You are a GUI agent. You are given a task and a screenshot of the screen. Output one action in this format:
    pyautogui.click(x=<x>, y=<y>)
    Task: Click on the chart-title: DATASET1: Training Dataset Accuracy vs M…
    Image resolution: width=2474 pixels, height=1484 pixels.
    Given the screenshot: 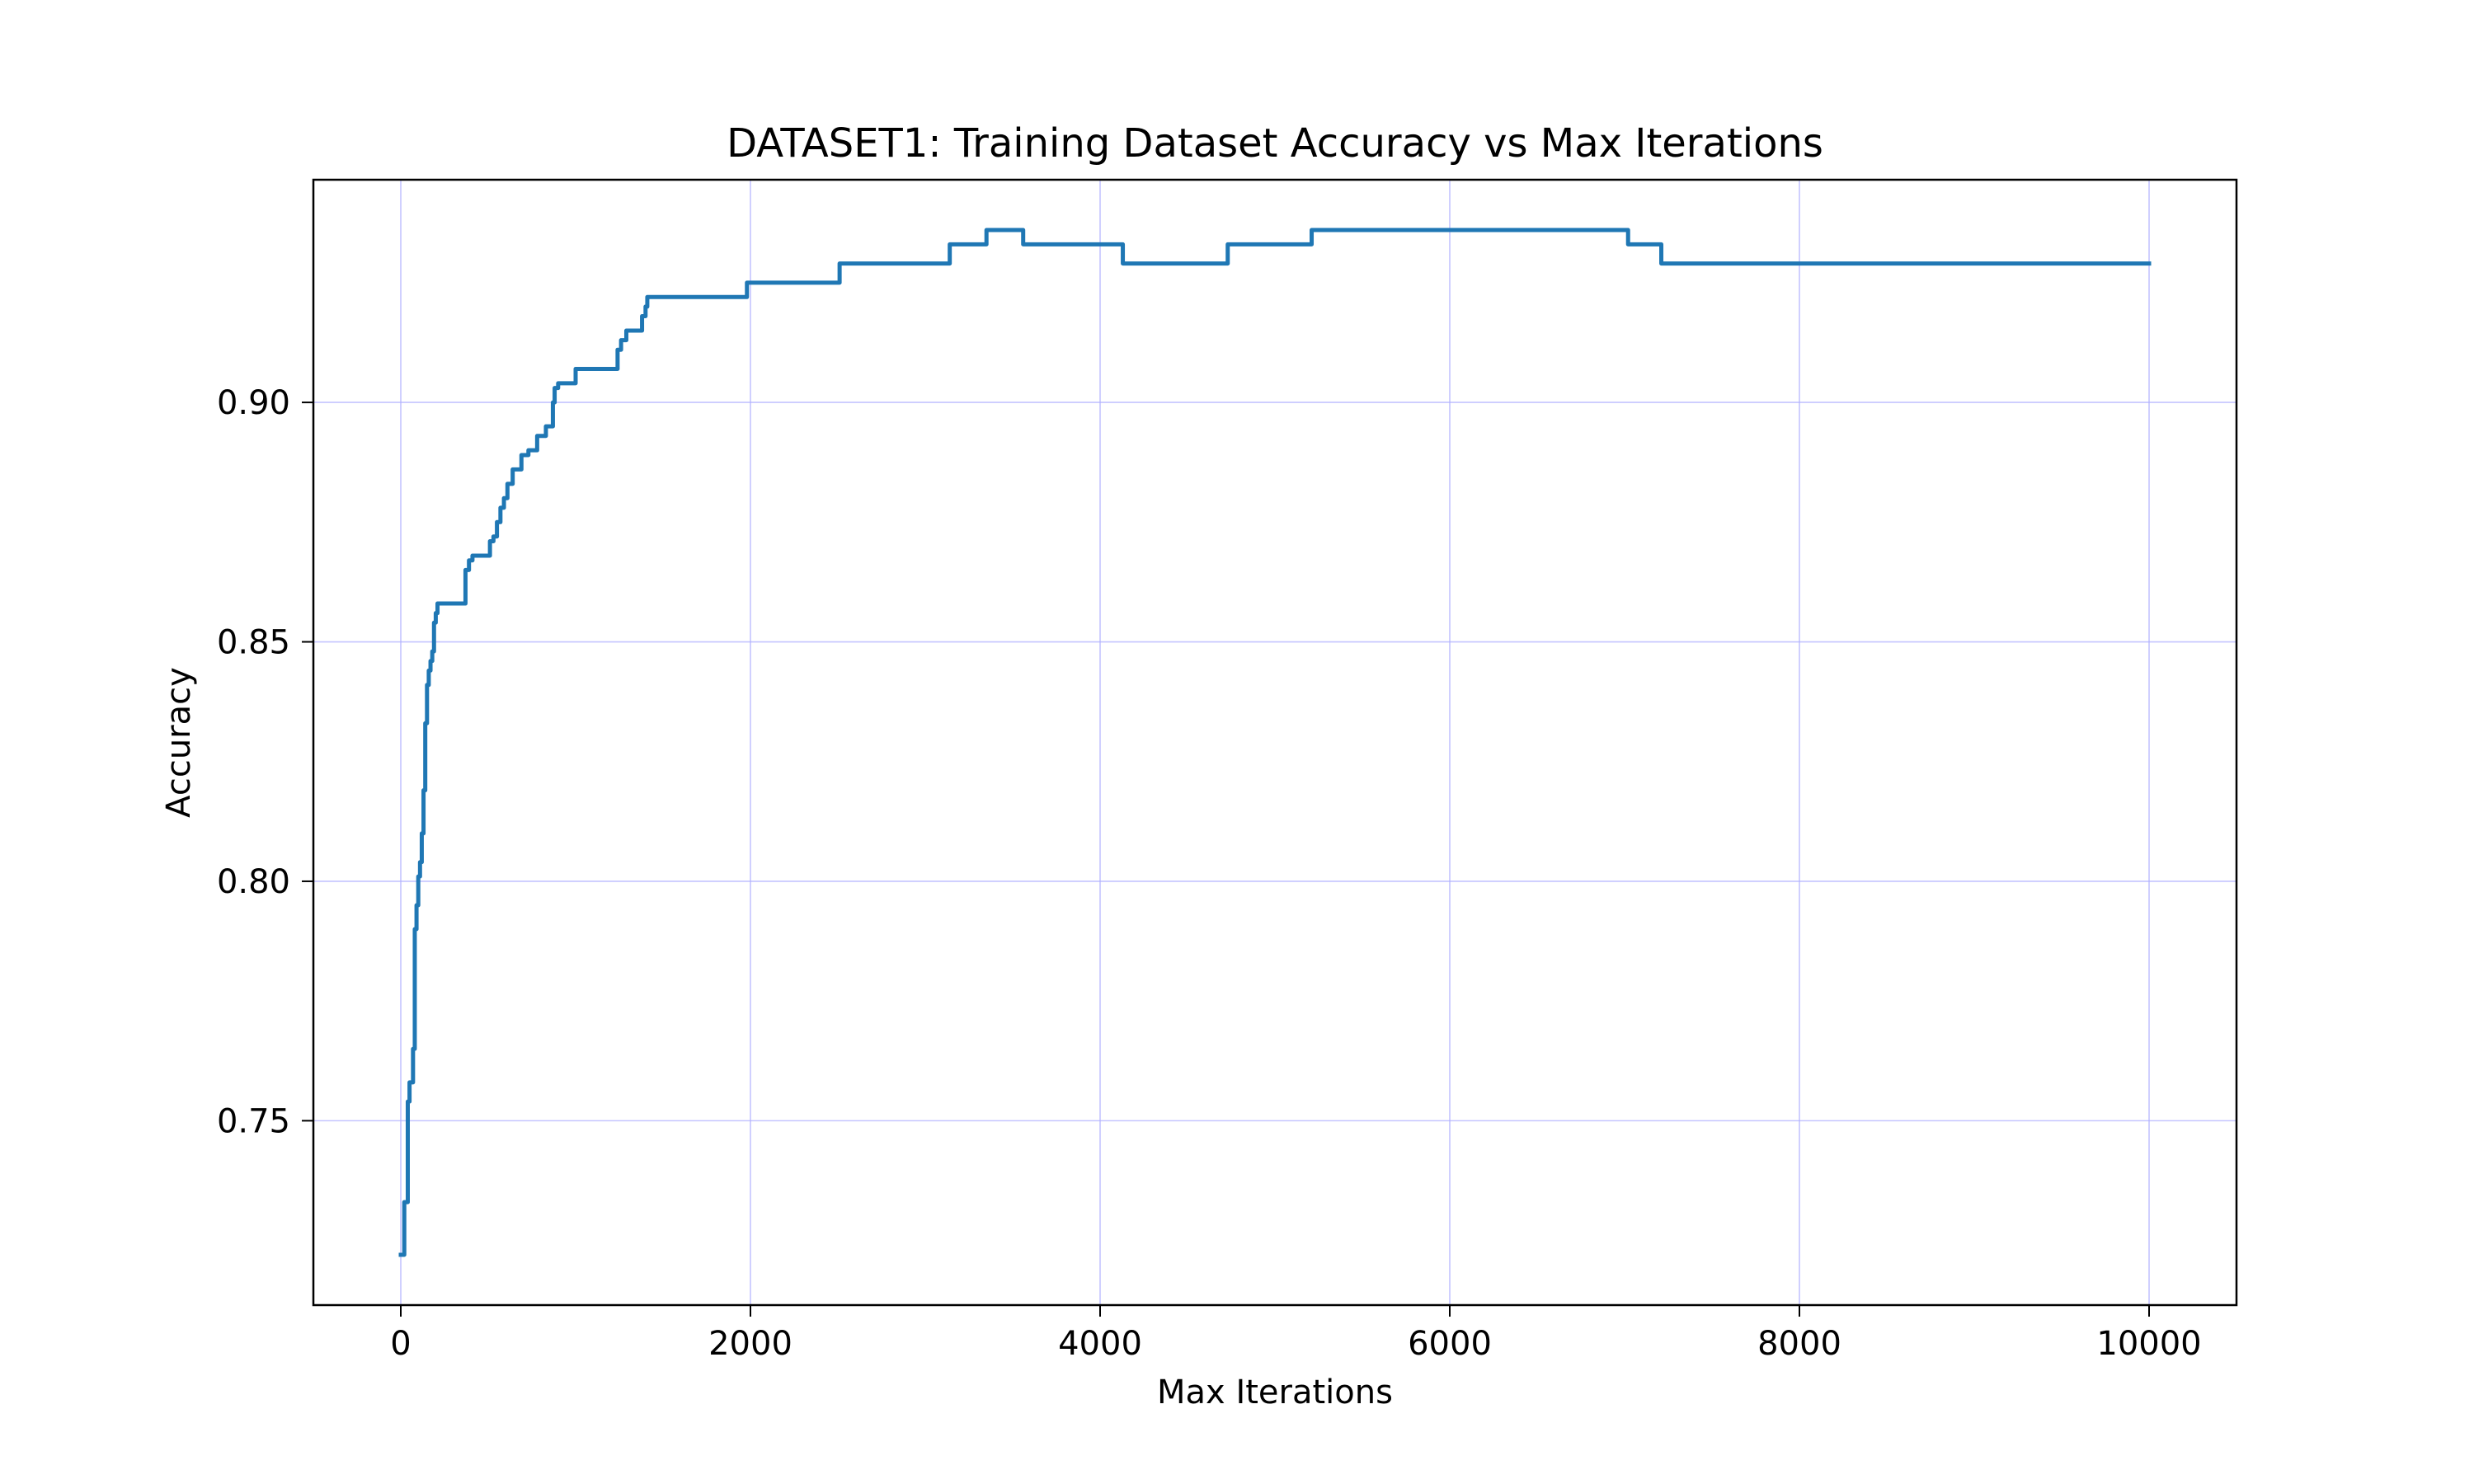 What is the action you would take?
    pyautogui.click(x=1275, y=143)
    